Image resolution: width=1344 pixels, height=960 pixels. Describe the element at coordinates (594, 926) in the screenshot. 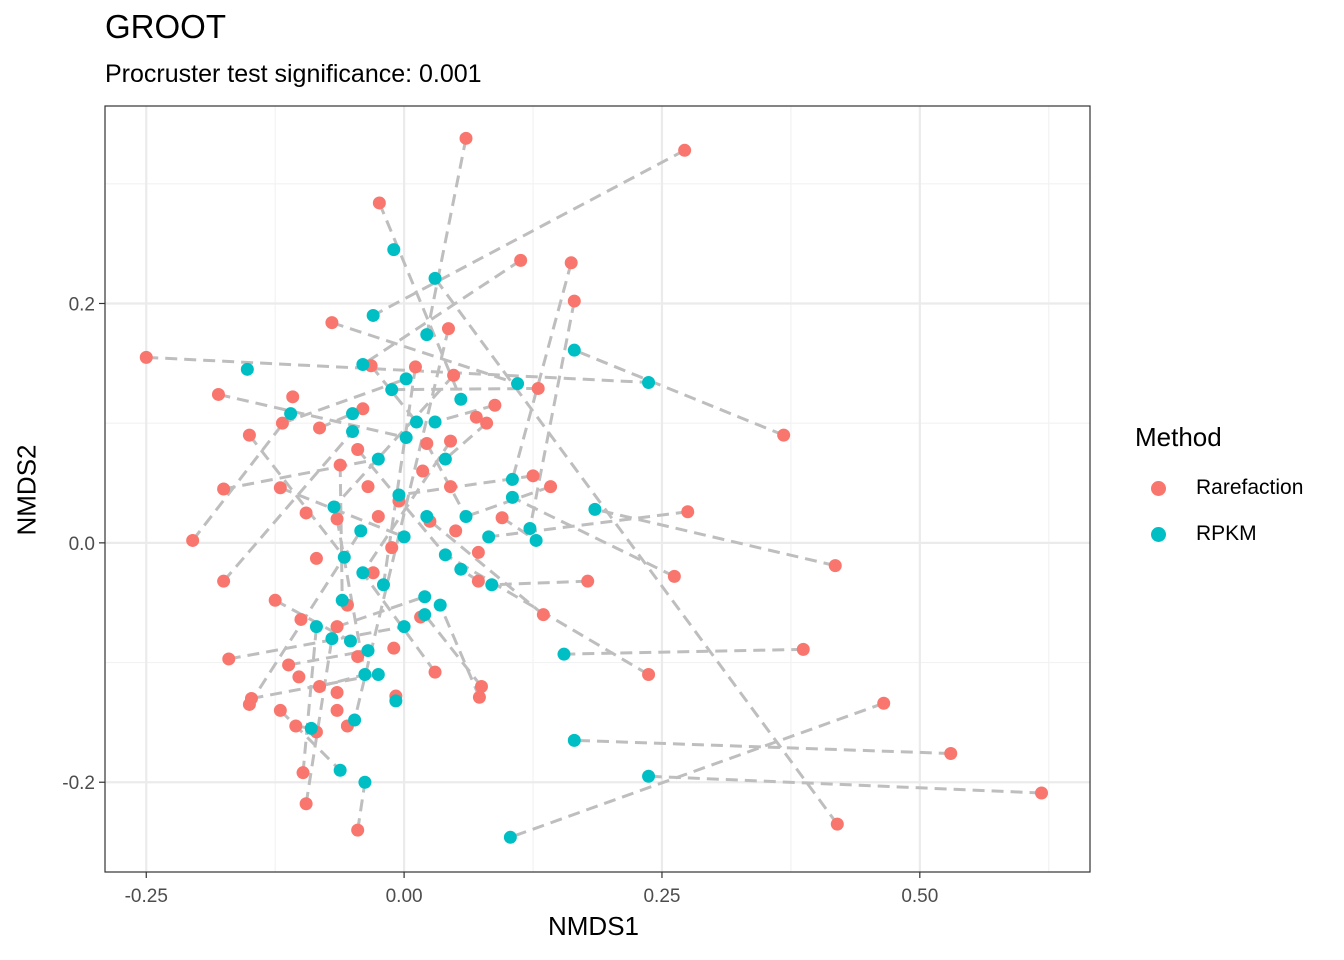

I see `x-axis-label: NMDS1` at that location.